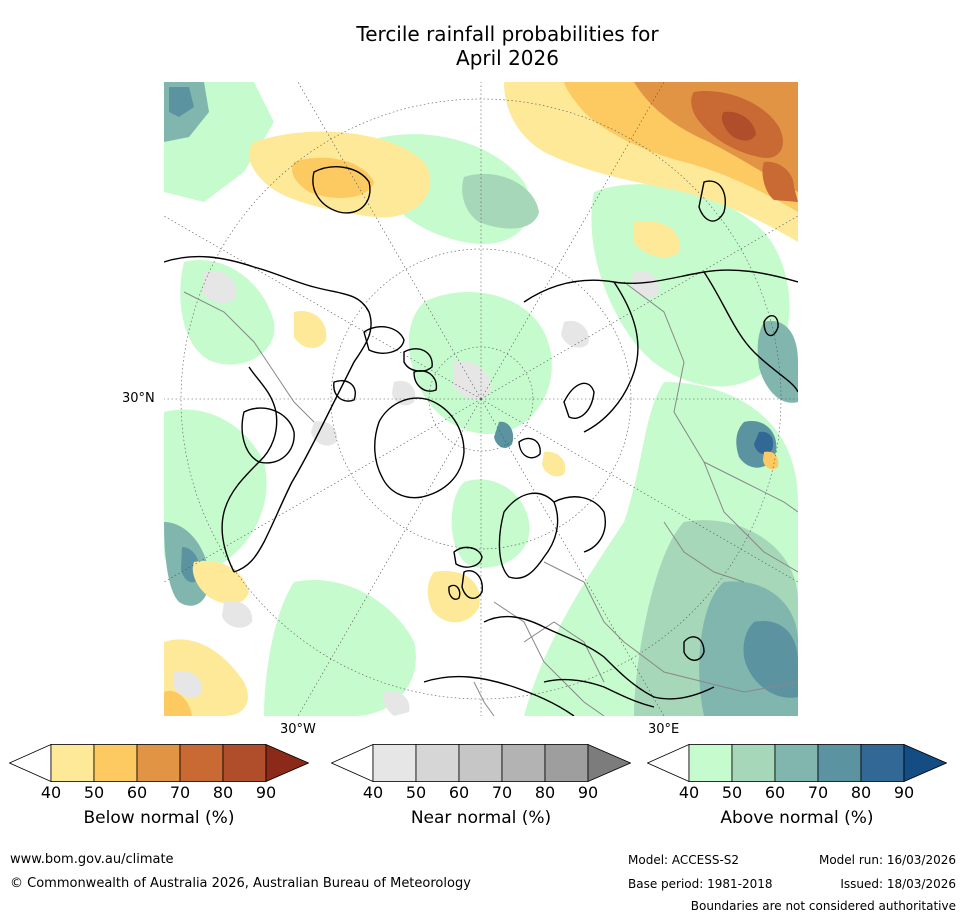 The height and width of the screenshot is (919, 965). Describe the element at coordinates (159, 818) in the screenshot. I see `colorbar-label-below: Below normal (%)` at that location.